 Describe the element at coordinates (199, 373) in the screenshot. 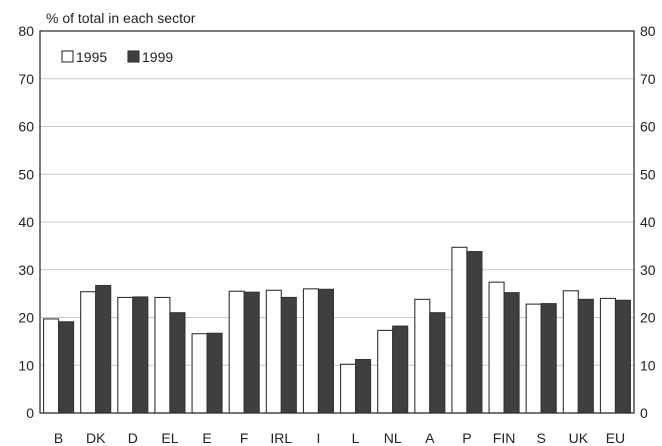

I see `bar-1995-E` at that location.